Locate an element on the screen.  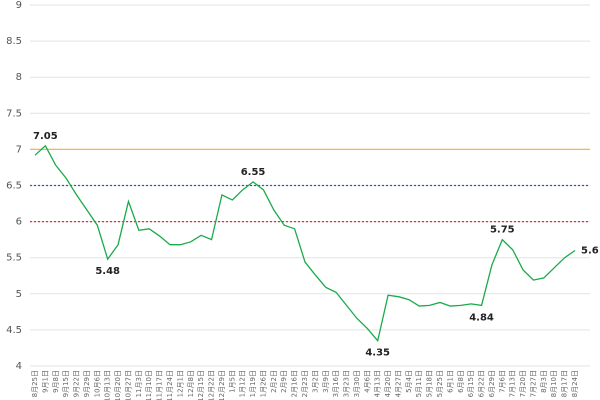
data-label: 6.55 is located at coordinates (253, 172).